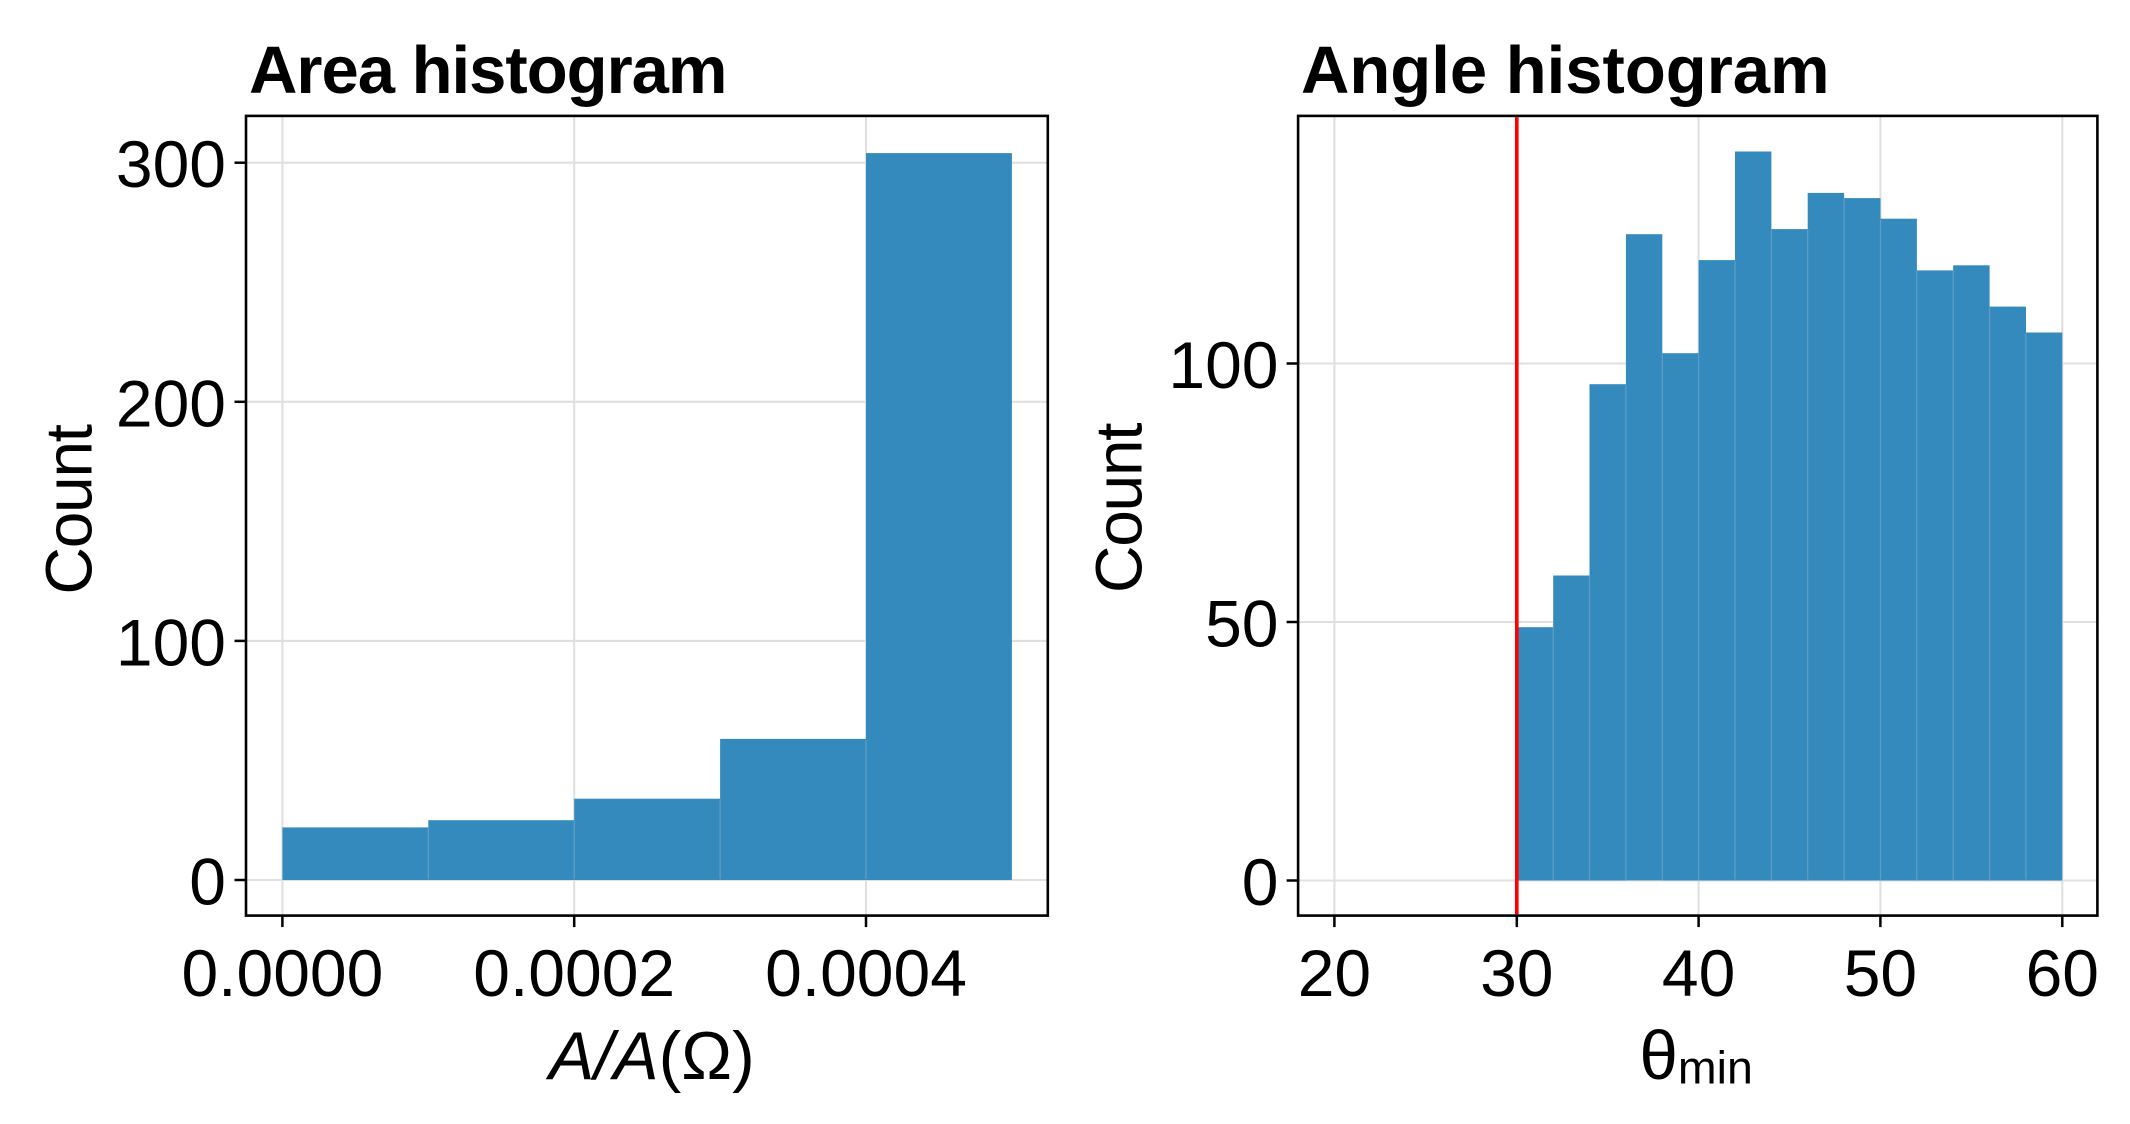 The height and width of the screenshot is (1124, 2130). Describe the element at coordinates (487, 70) in the screenshot. I see `svg-text: Area histogram` at that location.